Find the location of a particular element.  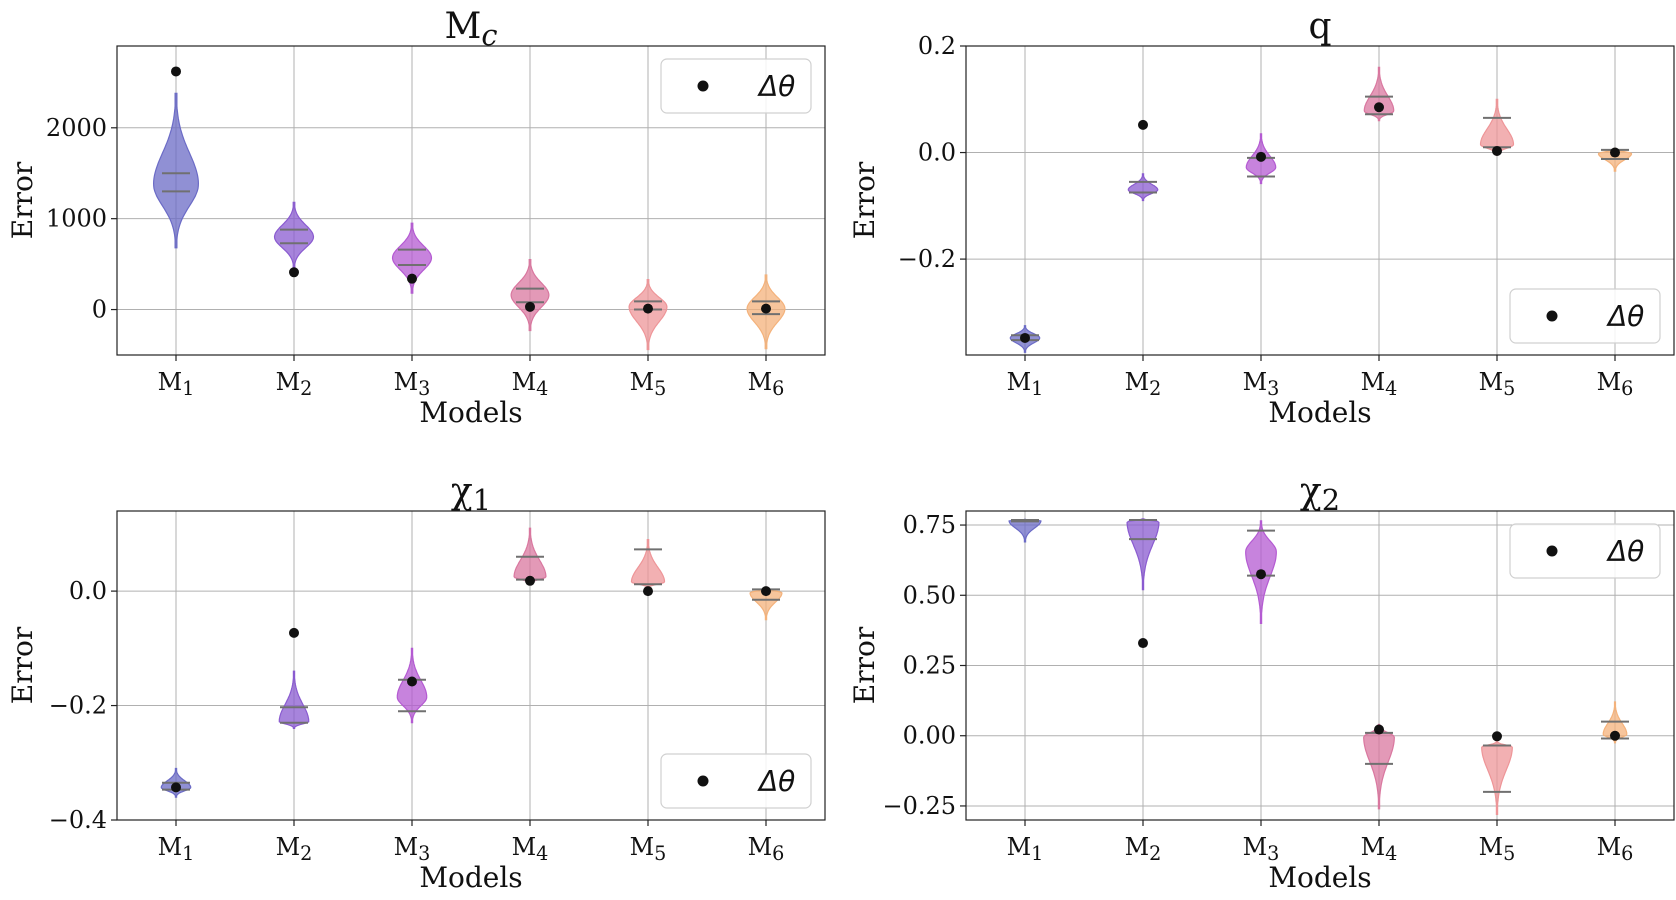

chart-title: Mc is located at coordinates (470, 29).